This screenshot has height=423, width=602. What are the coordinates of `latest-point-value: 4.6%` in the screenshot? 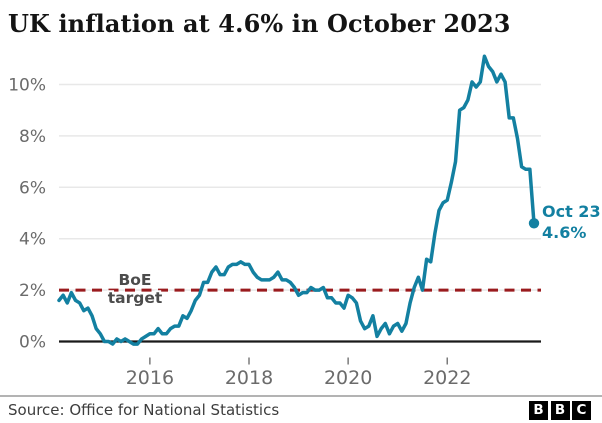 It's located at (564, 232).